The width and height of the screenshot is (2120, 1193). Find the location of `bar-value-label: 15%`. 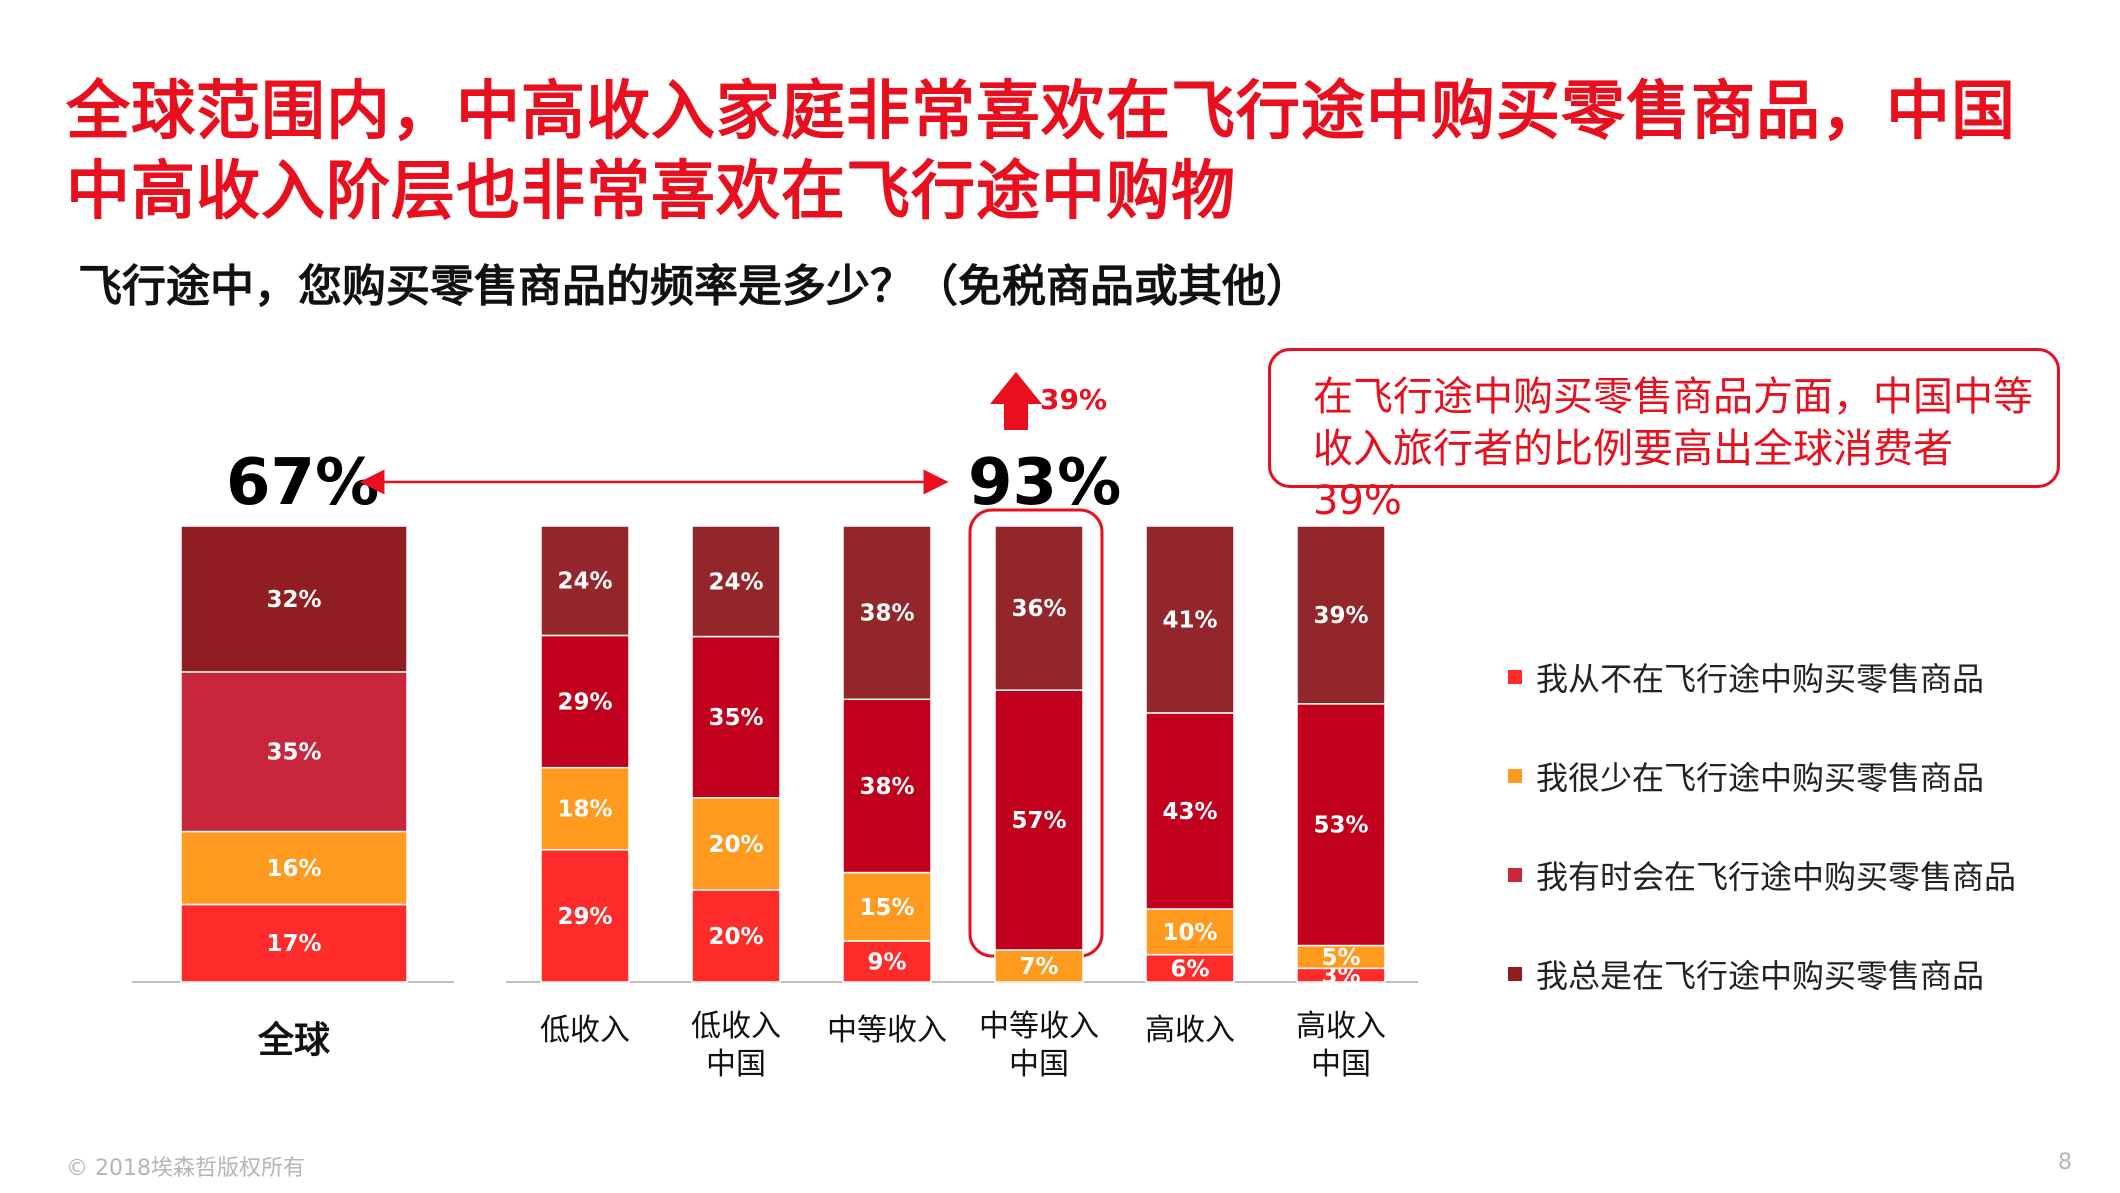

bar-value-label: 15% is located at coordinates (886, 908).